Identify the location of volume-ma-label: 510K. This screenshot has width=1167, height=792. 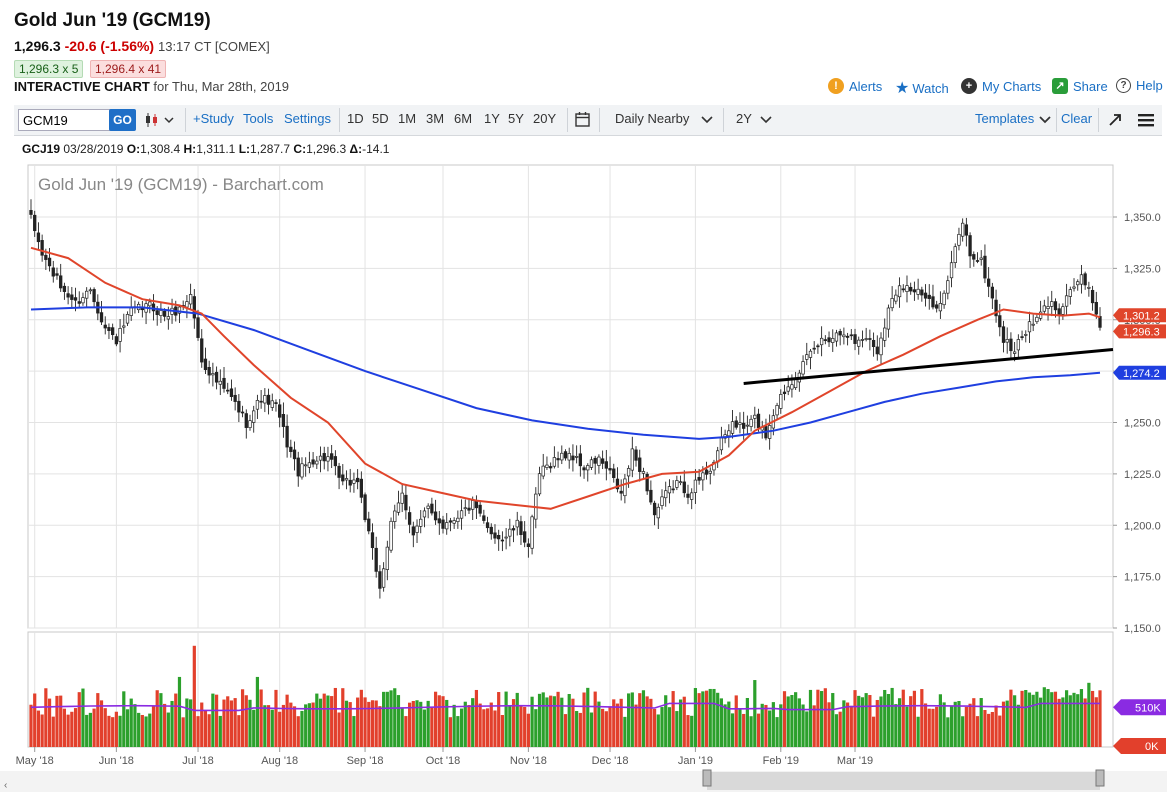
(1148, 708).